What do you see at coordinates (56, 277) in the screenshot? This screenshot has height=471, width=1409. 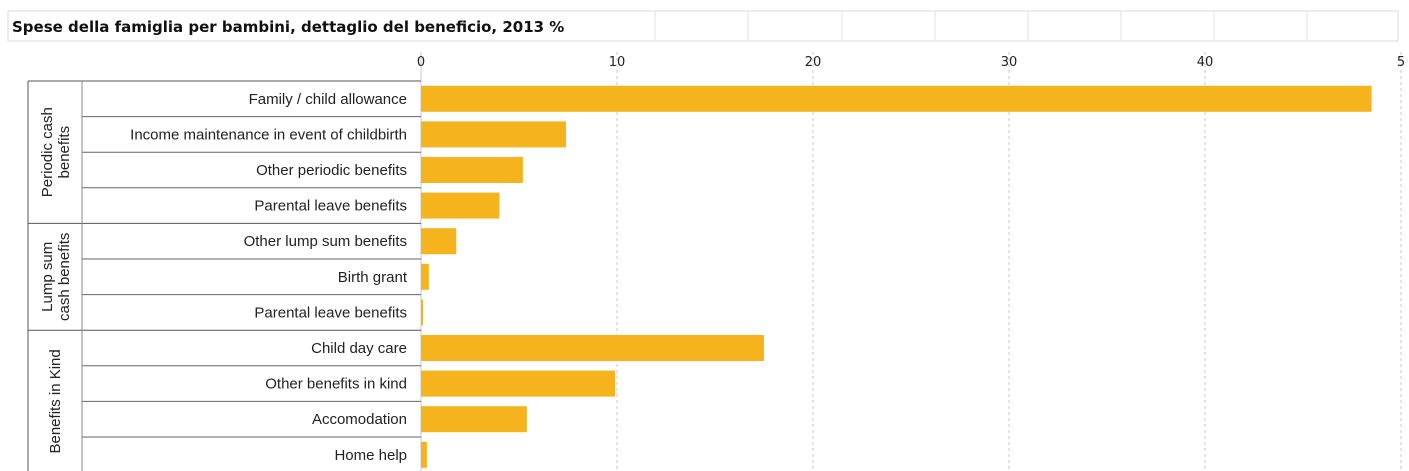 I see `group-label: Lump sumcash benefits` at bounding box center [56, 277].